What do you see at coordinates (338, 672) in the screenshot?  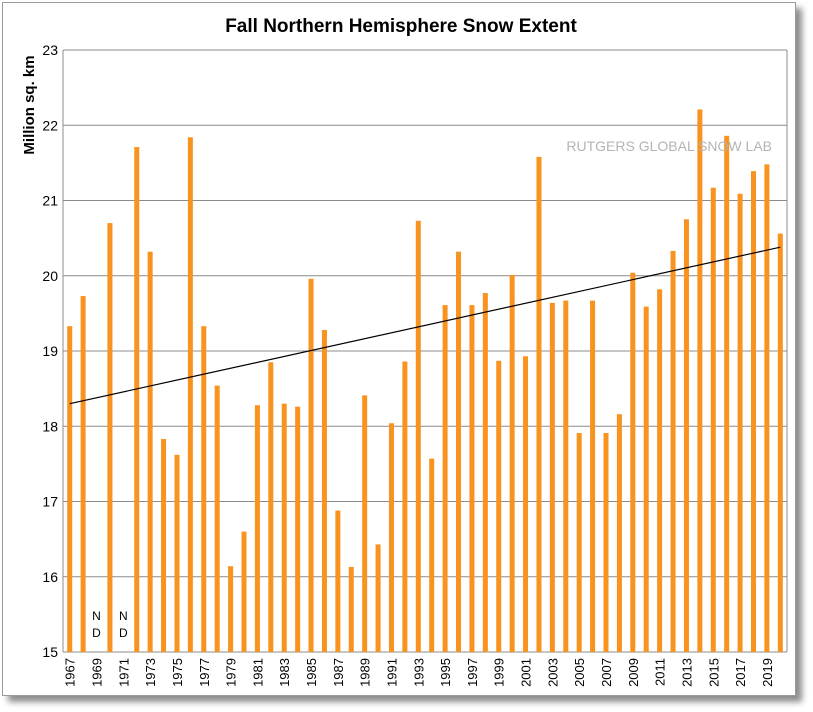 I see `x-tick-label: 1987` at bounding box center [338, 672].